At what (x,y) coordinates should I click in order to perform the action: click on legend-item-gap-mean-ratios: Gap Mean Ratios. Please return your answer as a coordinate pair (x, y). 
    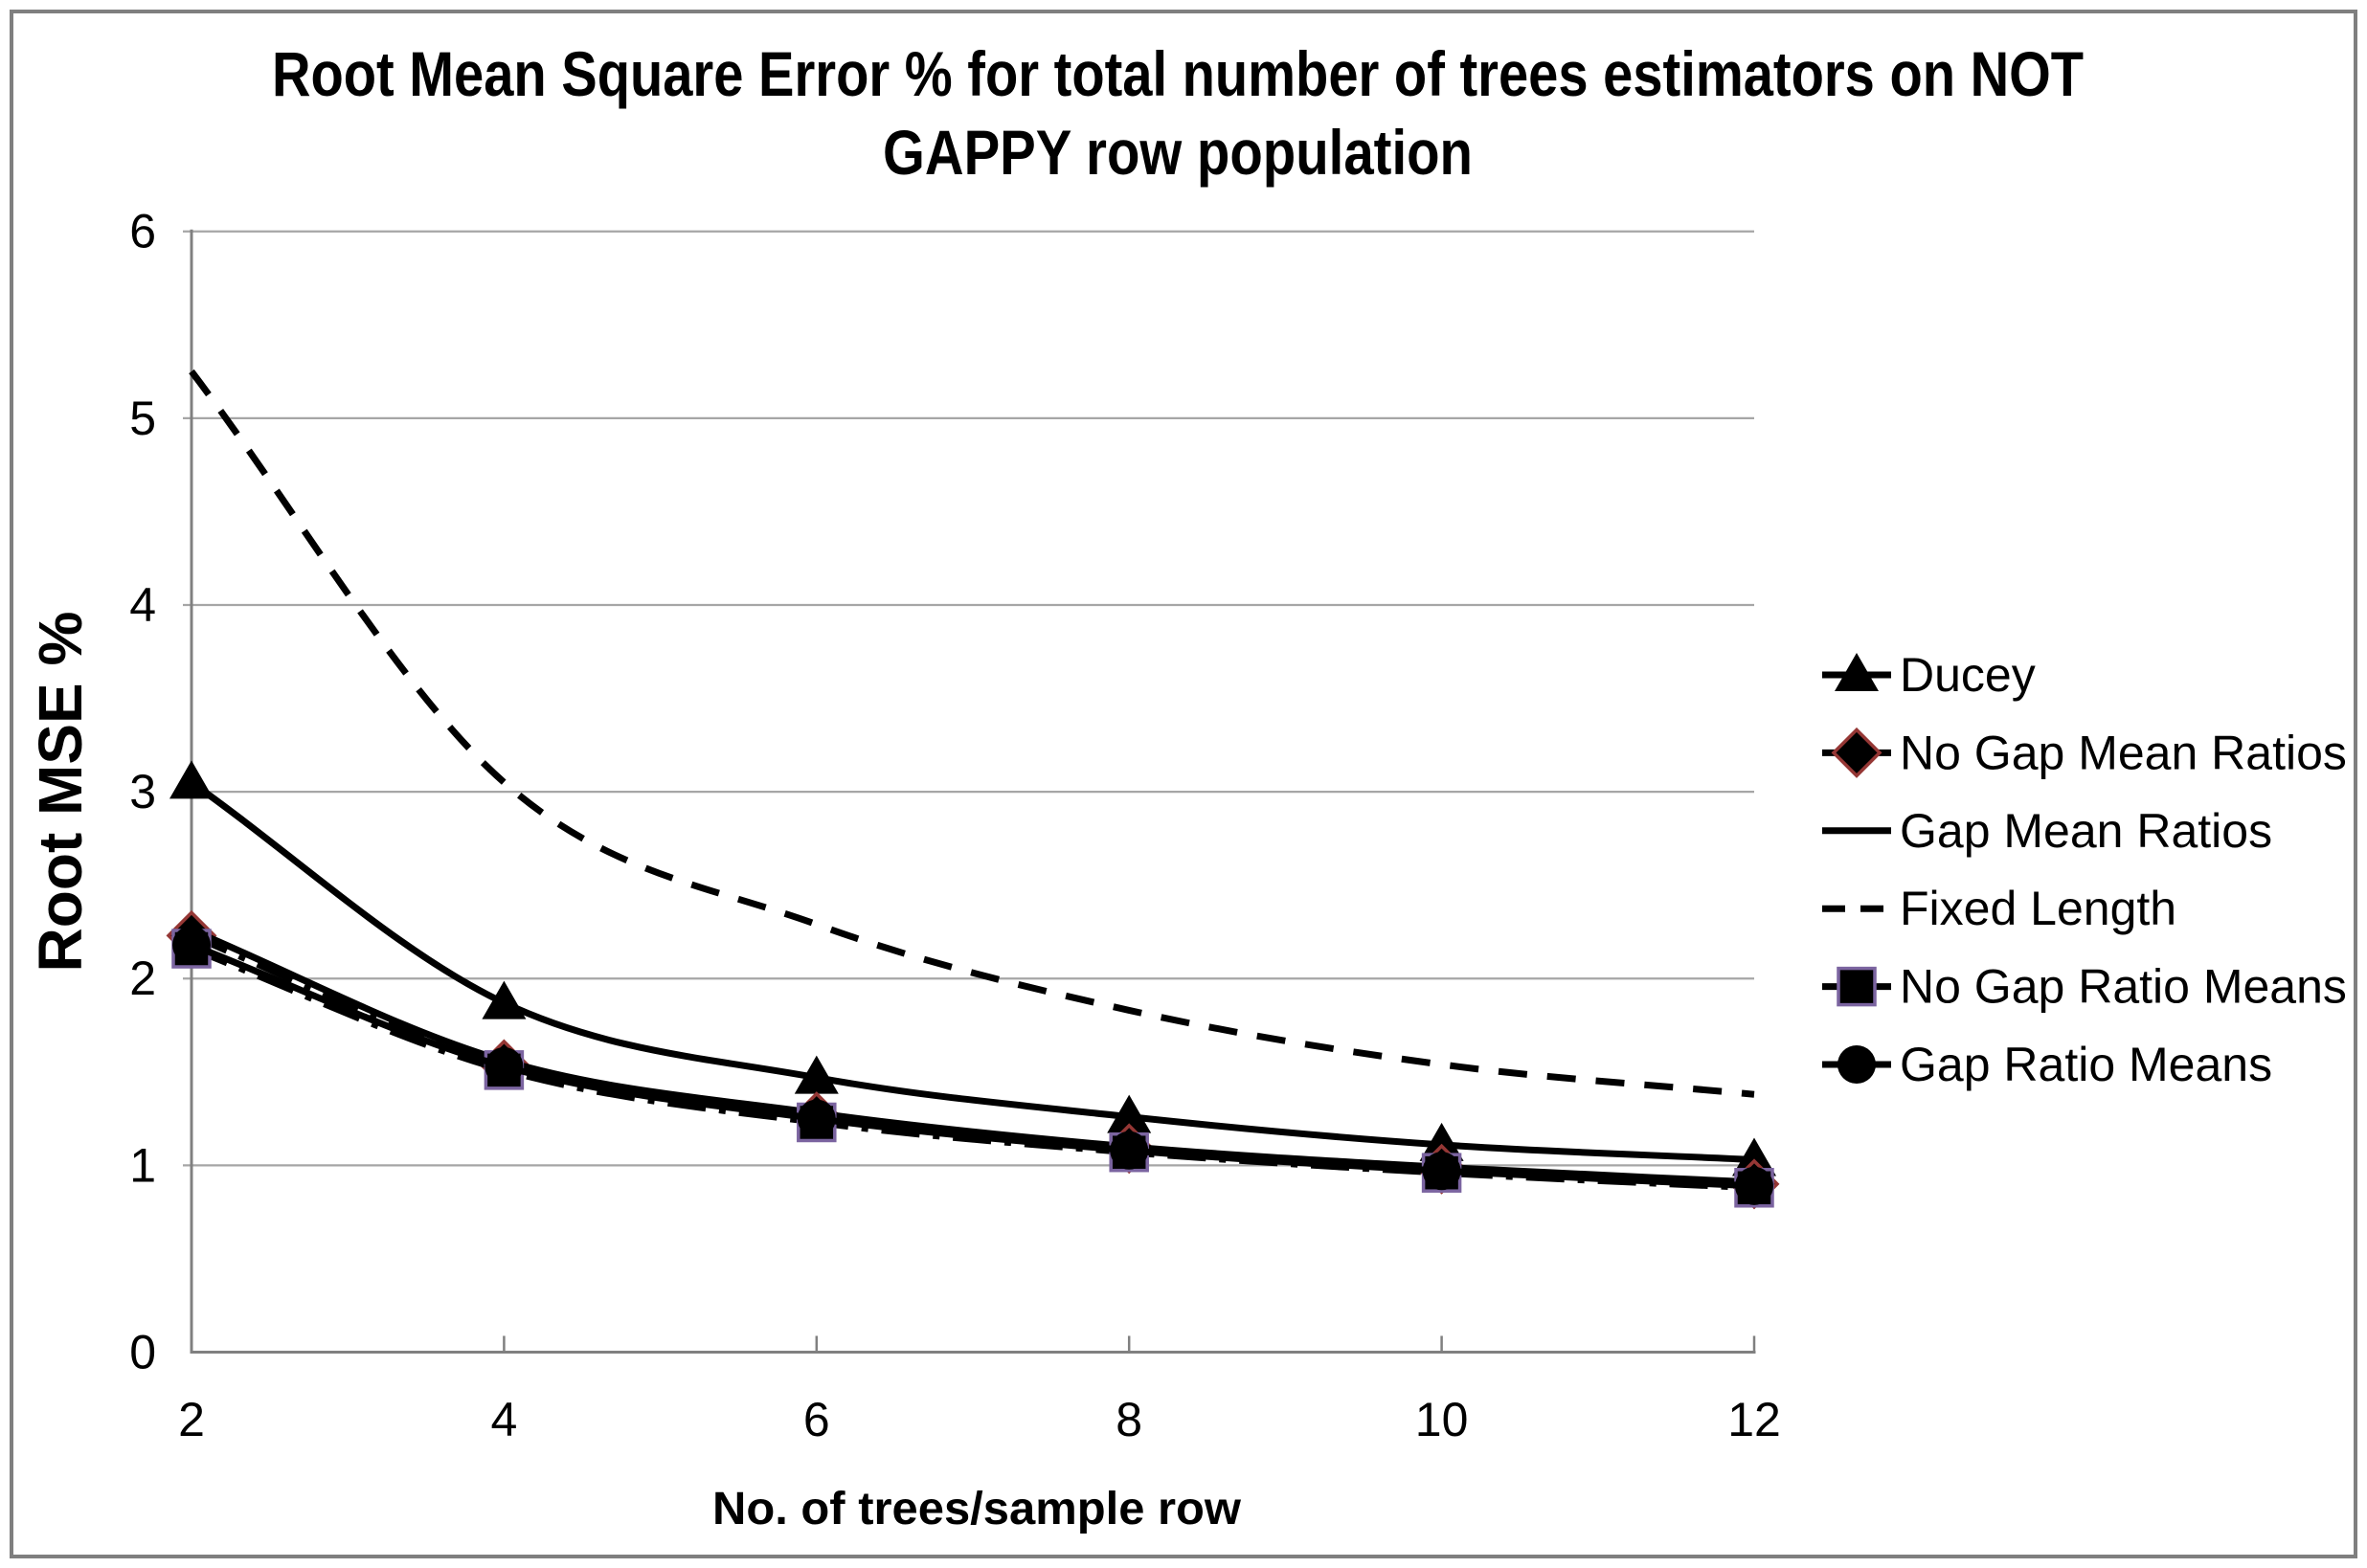
    Looking at the image, I should click on (2047, 831).